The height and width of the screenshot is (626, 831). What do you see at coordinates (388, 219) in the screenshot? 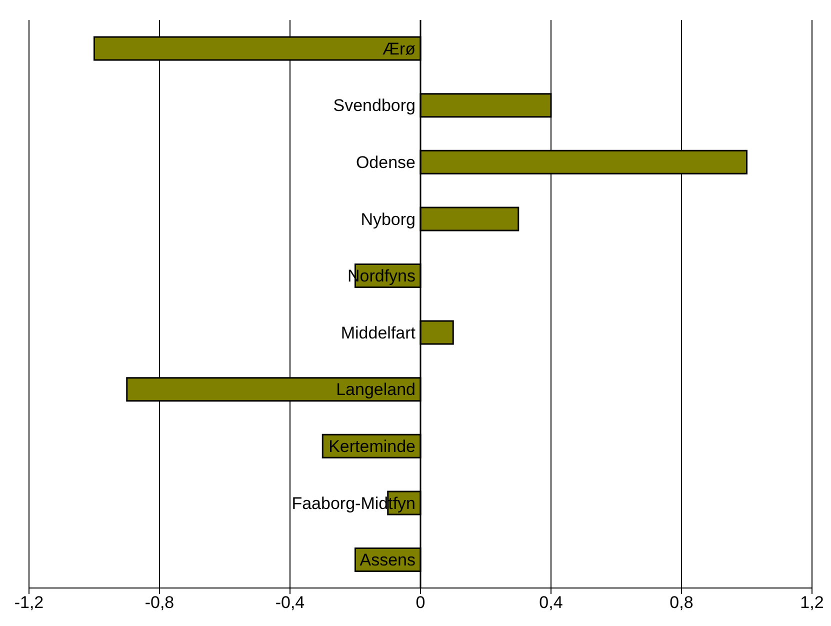
I see `y-tick-label: Nyborg` at bounding box center [388, 219].